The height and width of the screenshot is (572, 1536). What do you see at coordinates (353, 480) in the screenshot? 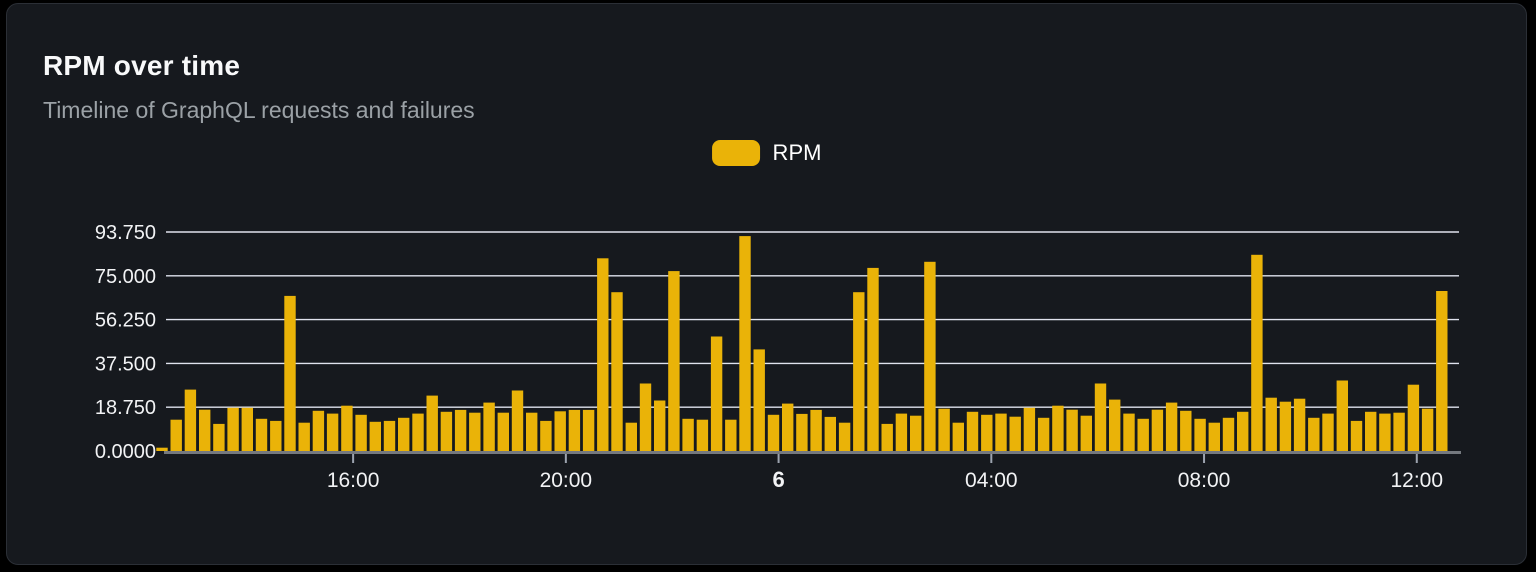
I see `x-tick-label: 16:00` at bounding box center [353, 480].